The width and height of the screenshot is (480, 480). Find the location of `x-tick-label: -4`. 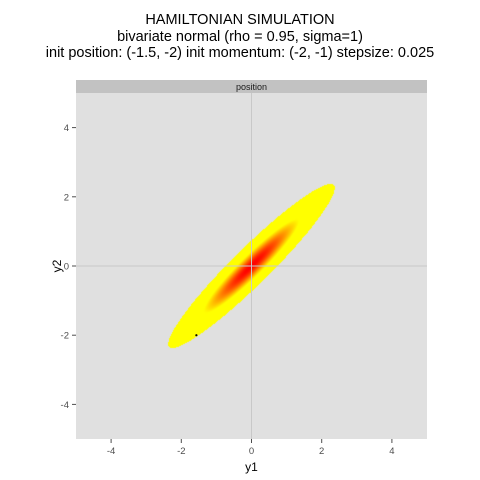

x-tick-label: -4 is located at coordinates (111, 451).